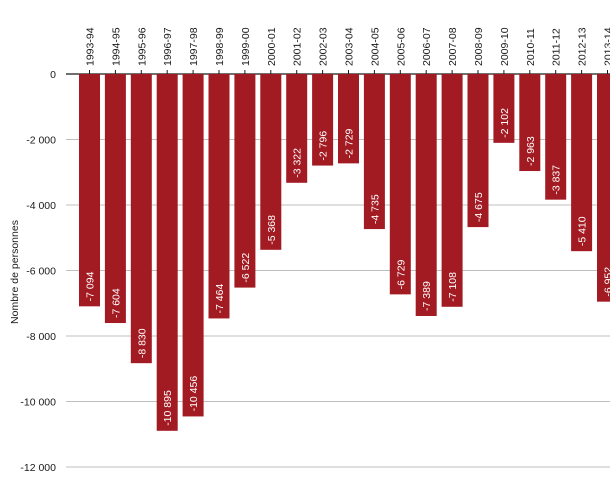 The width and height of the screenshot is (610, 480). I want to click on bar-value-label: -5 368, so click(272, 230).